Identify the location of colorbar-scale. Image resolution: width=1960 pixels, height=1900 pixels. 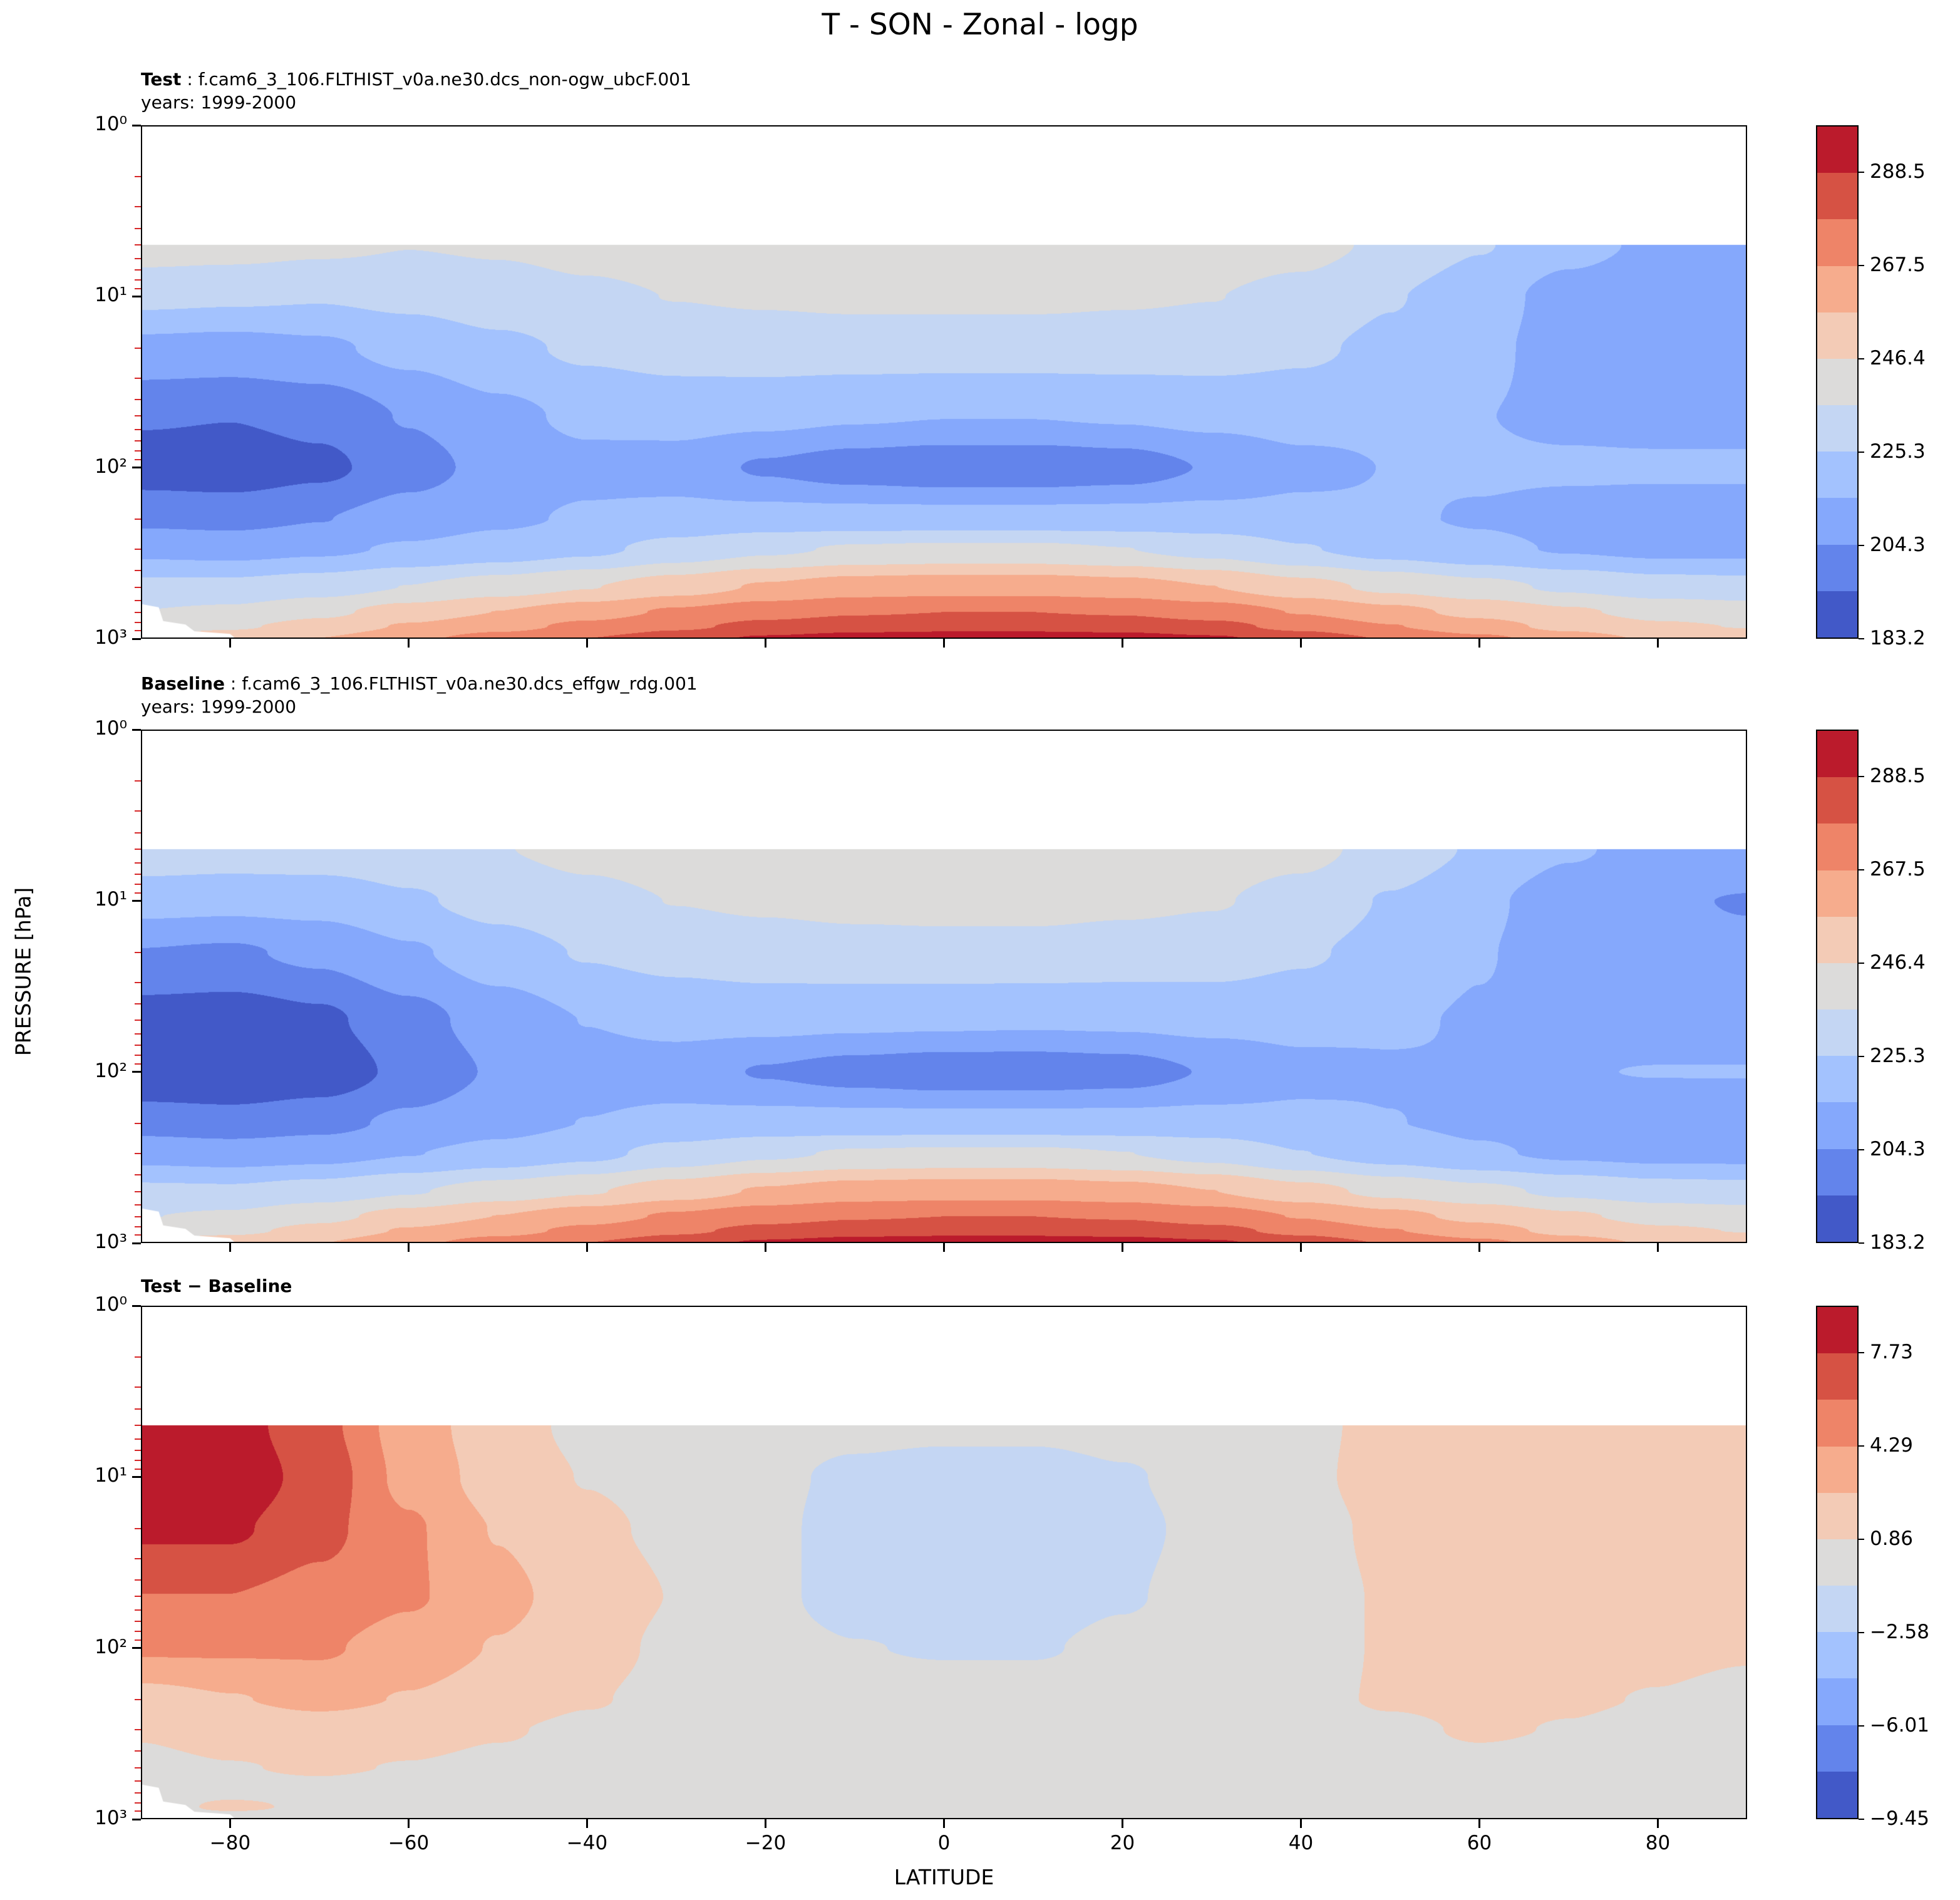
(1837, 382).